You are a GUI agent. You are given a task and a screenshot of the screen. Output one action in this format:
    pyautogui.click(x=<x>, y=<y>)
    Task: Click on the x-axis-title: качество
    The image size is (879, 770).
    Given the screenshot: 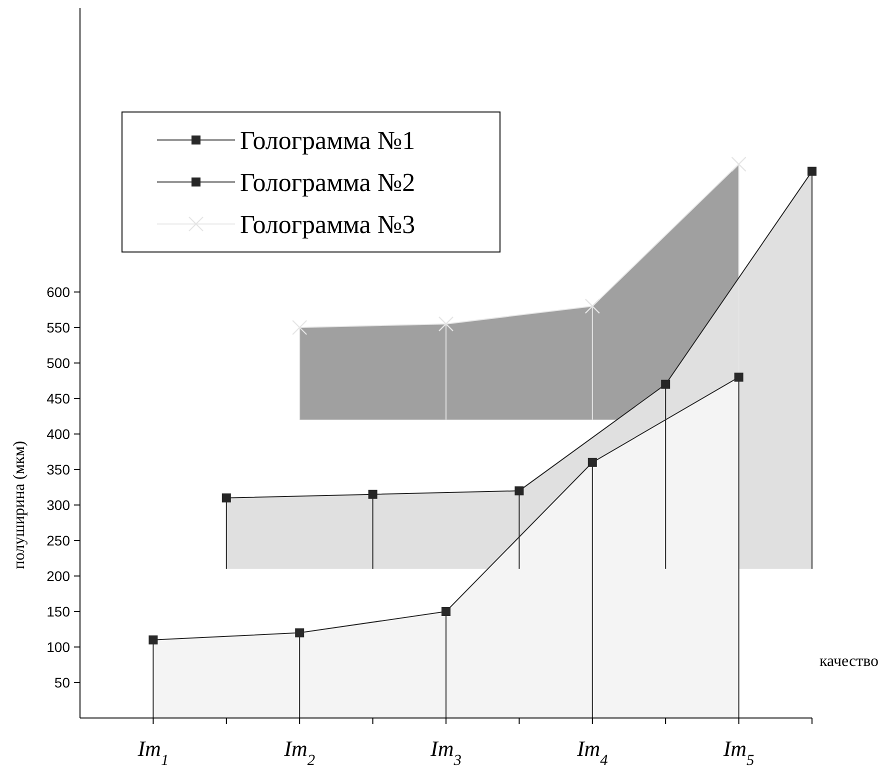 What is the action you would take?
    pyautogui.click(x=849, y=661)
    